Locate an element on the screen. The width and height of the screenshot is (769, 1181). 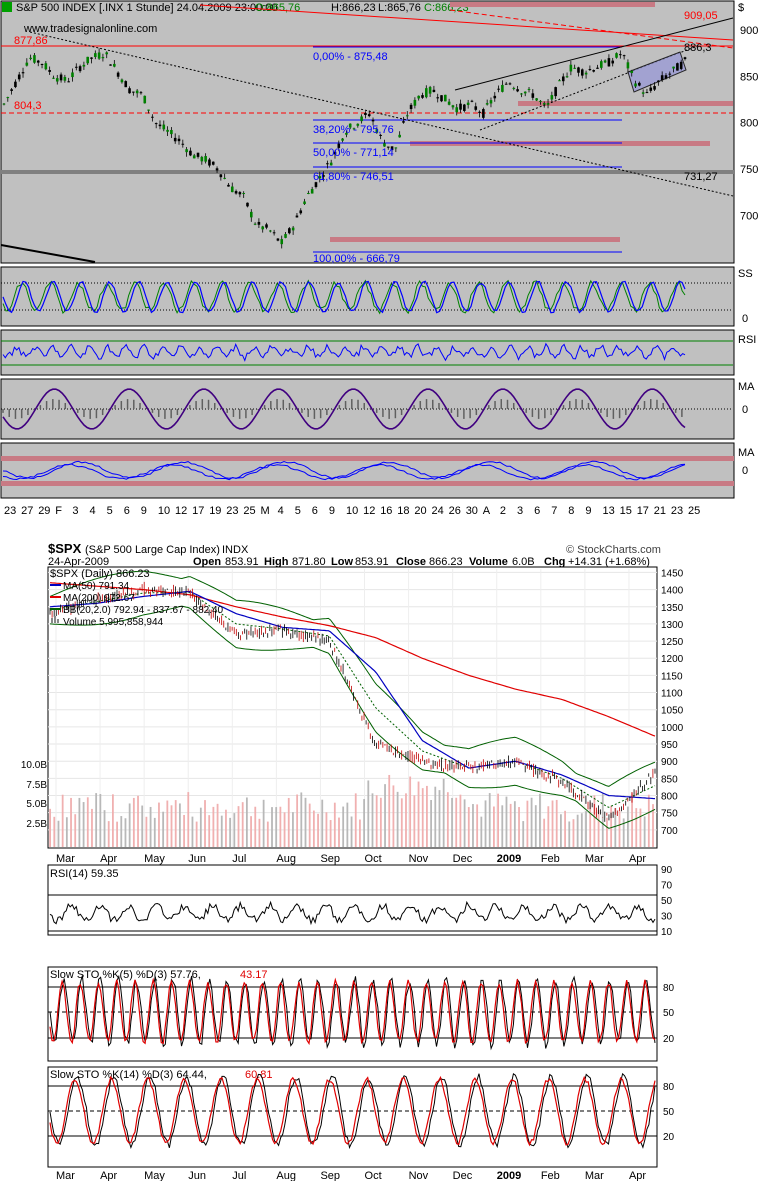
month-tick: Feb is located at coordinates (550, 859).